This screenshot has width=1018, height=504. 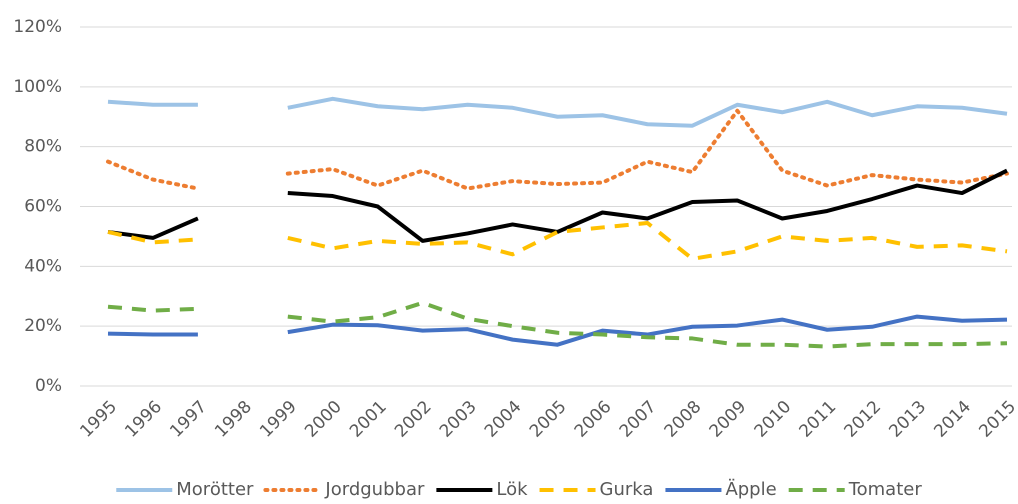 What do you see at coordinates (43, 147) in the screenshot?
I see `y-tick-label: 80%` at bounding box center [43, 147].